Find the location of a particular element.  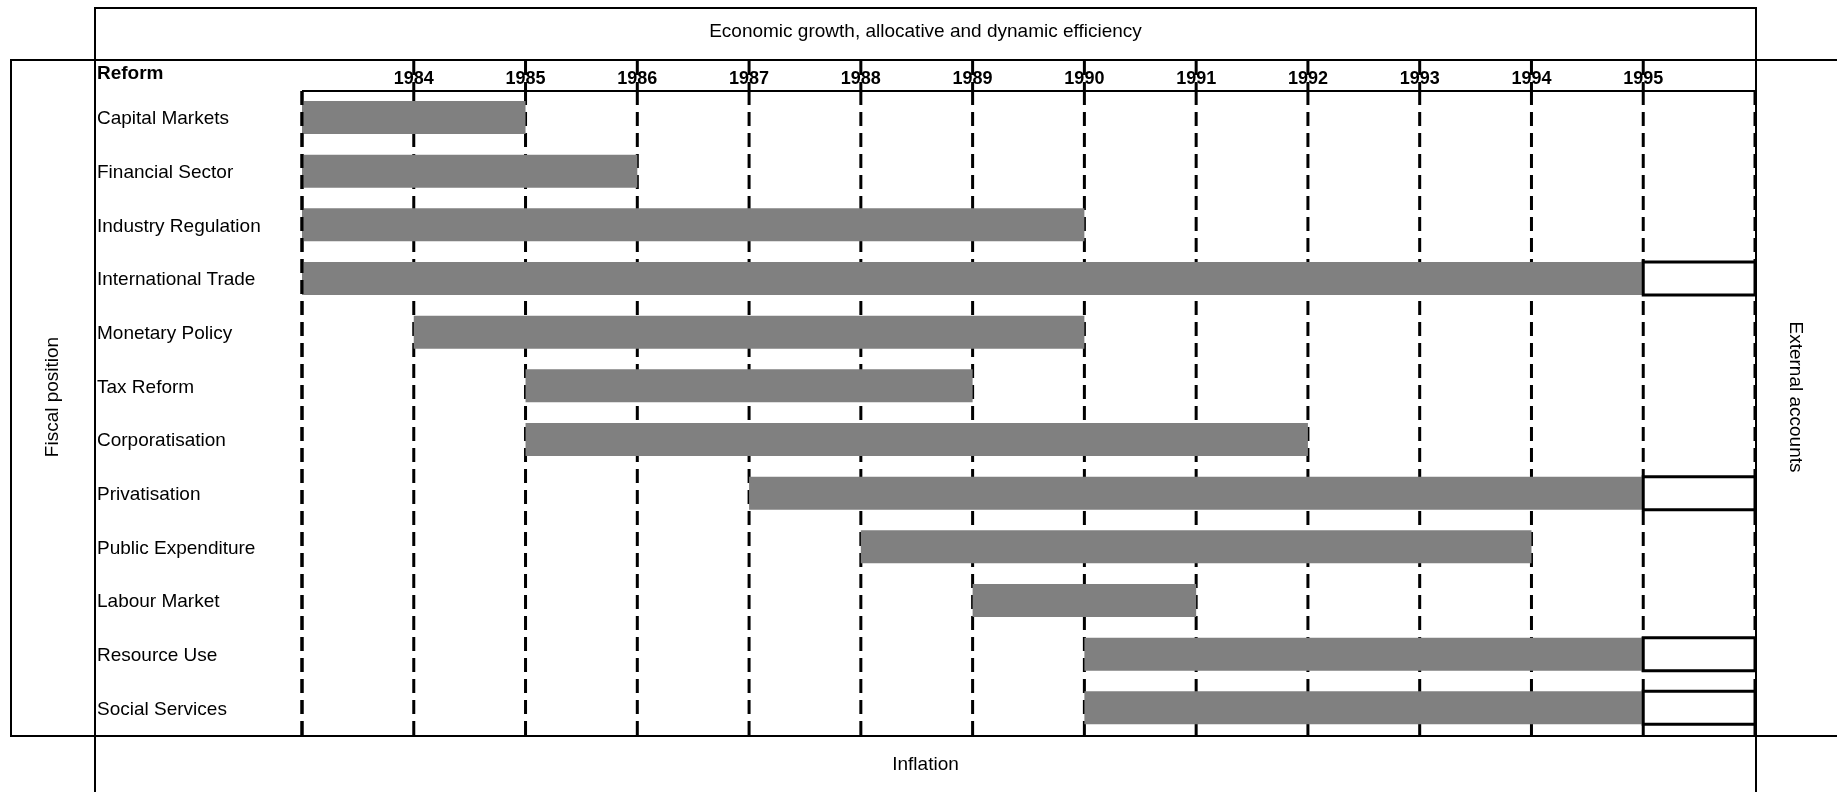

x-tick-label: 1992 is located at coordinates (1307, 78).